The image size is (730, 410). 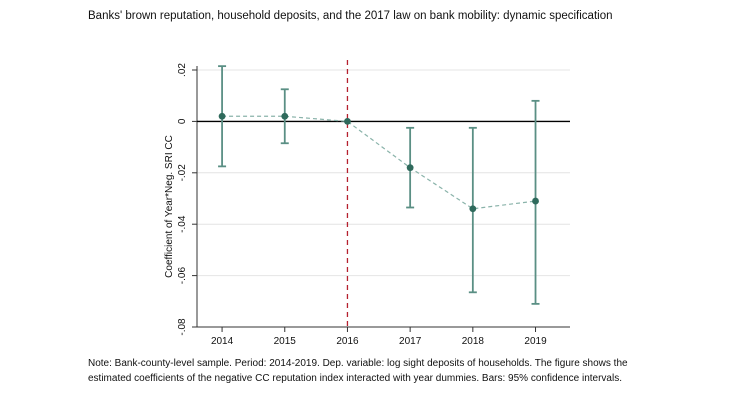 What do you see at coordinates (182, 121) in the screenshot?
I see `y-tick-label: 0` at bounding box center [182, 121].